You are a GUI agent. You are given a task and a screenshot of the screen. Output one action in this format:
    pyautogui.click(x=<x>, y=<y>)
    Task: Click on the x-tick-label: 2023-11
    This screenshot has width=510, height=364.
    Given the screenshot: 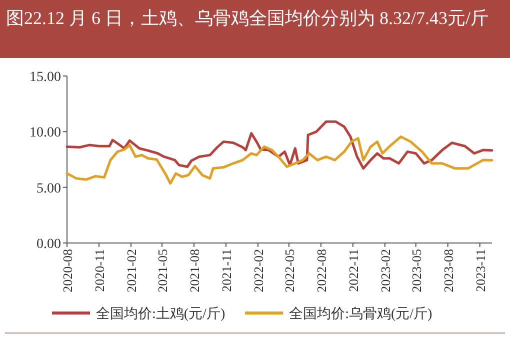 What is the action you would take?
    pyautogui.click(x=480, y=270)
    